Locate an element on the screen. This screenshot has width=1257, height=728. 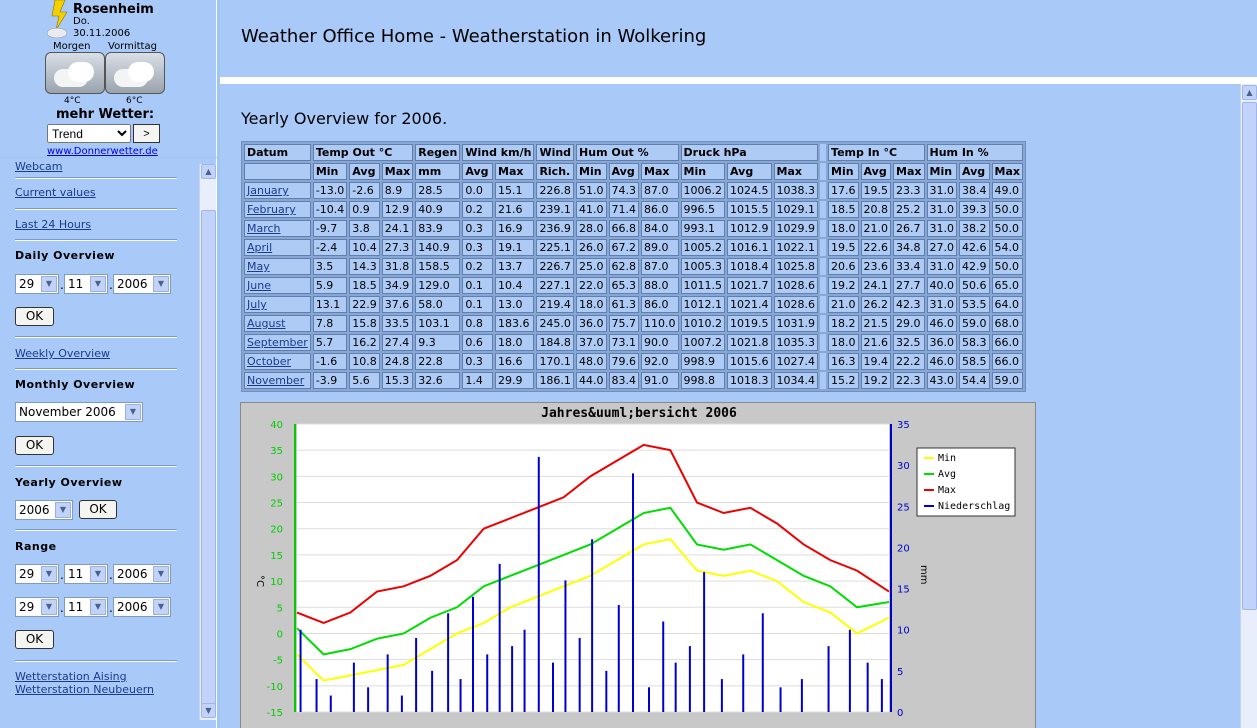
trend-select: Trend is located at coordinates (89, 133).